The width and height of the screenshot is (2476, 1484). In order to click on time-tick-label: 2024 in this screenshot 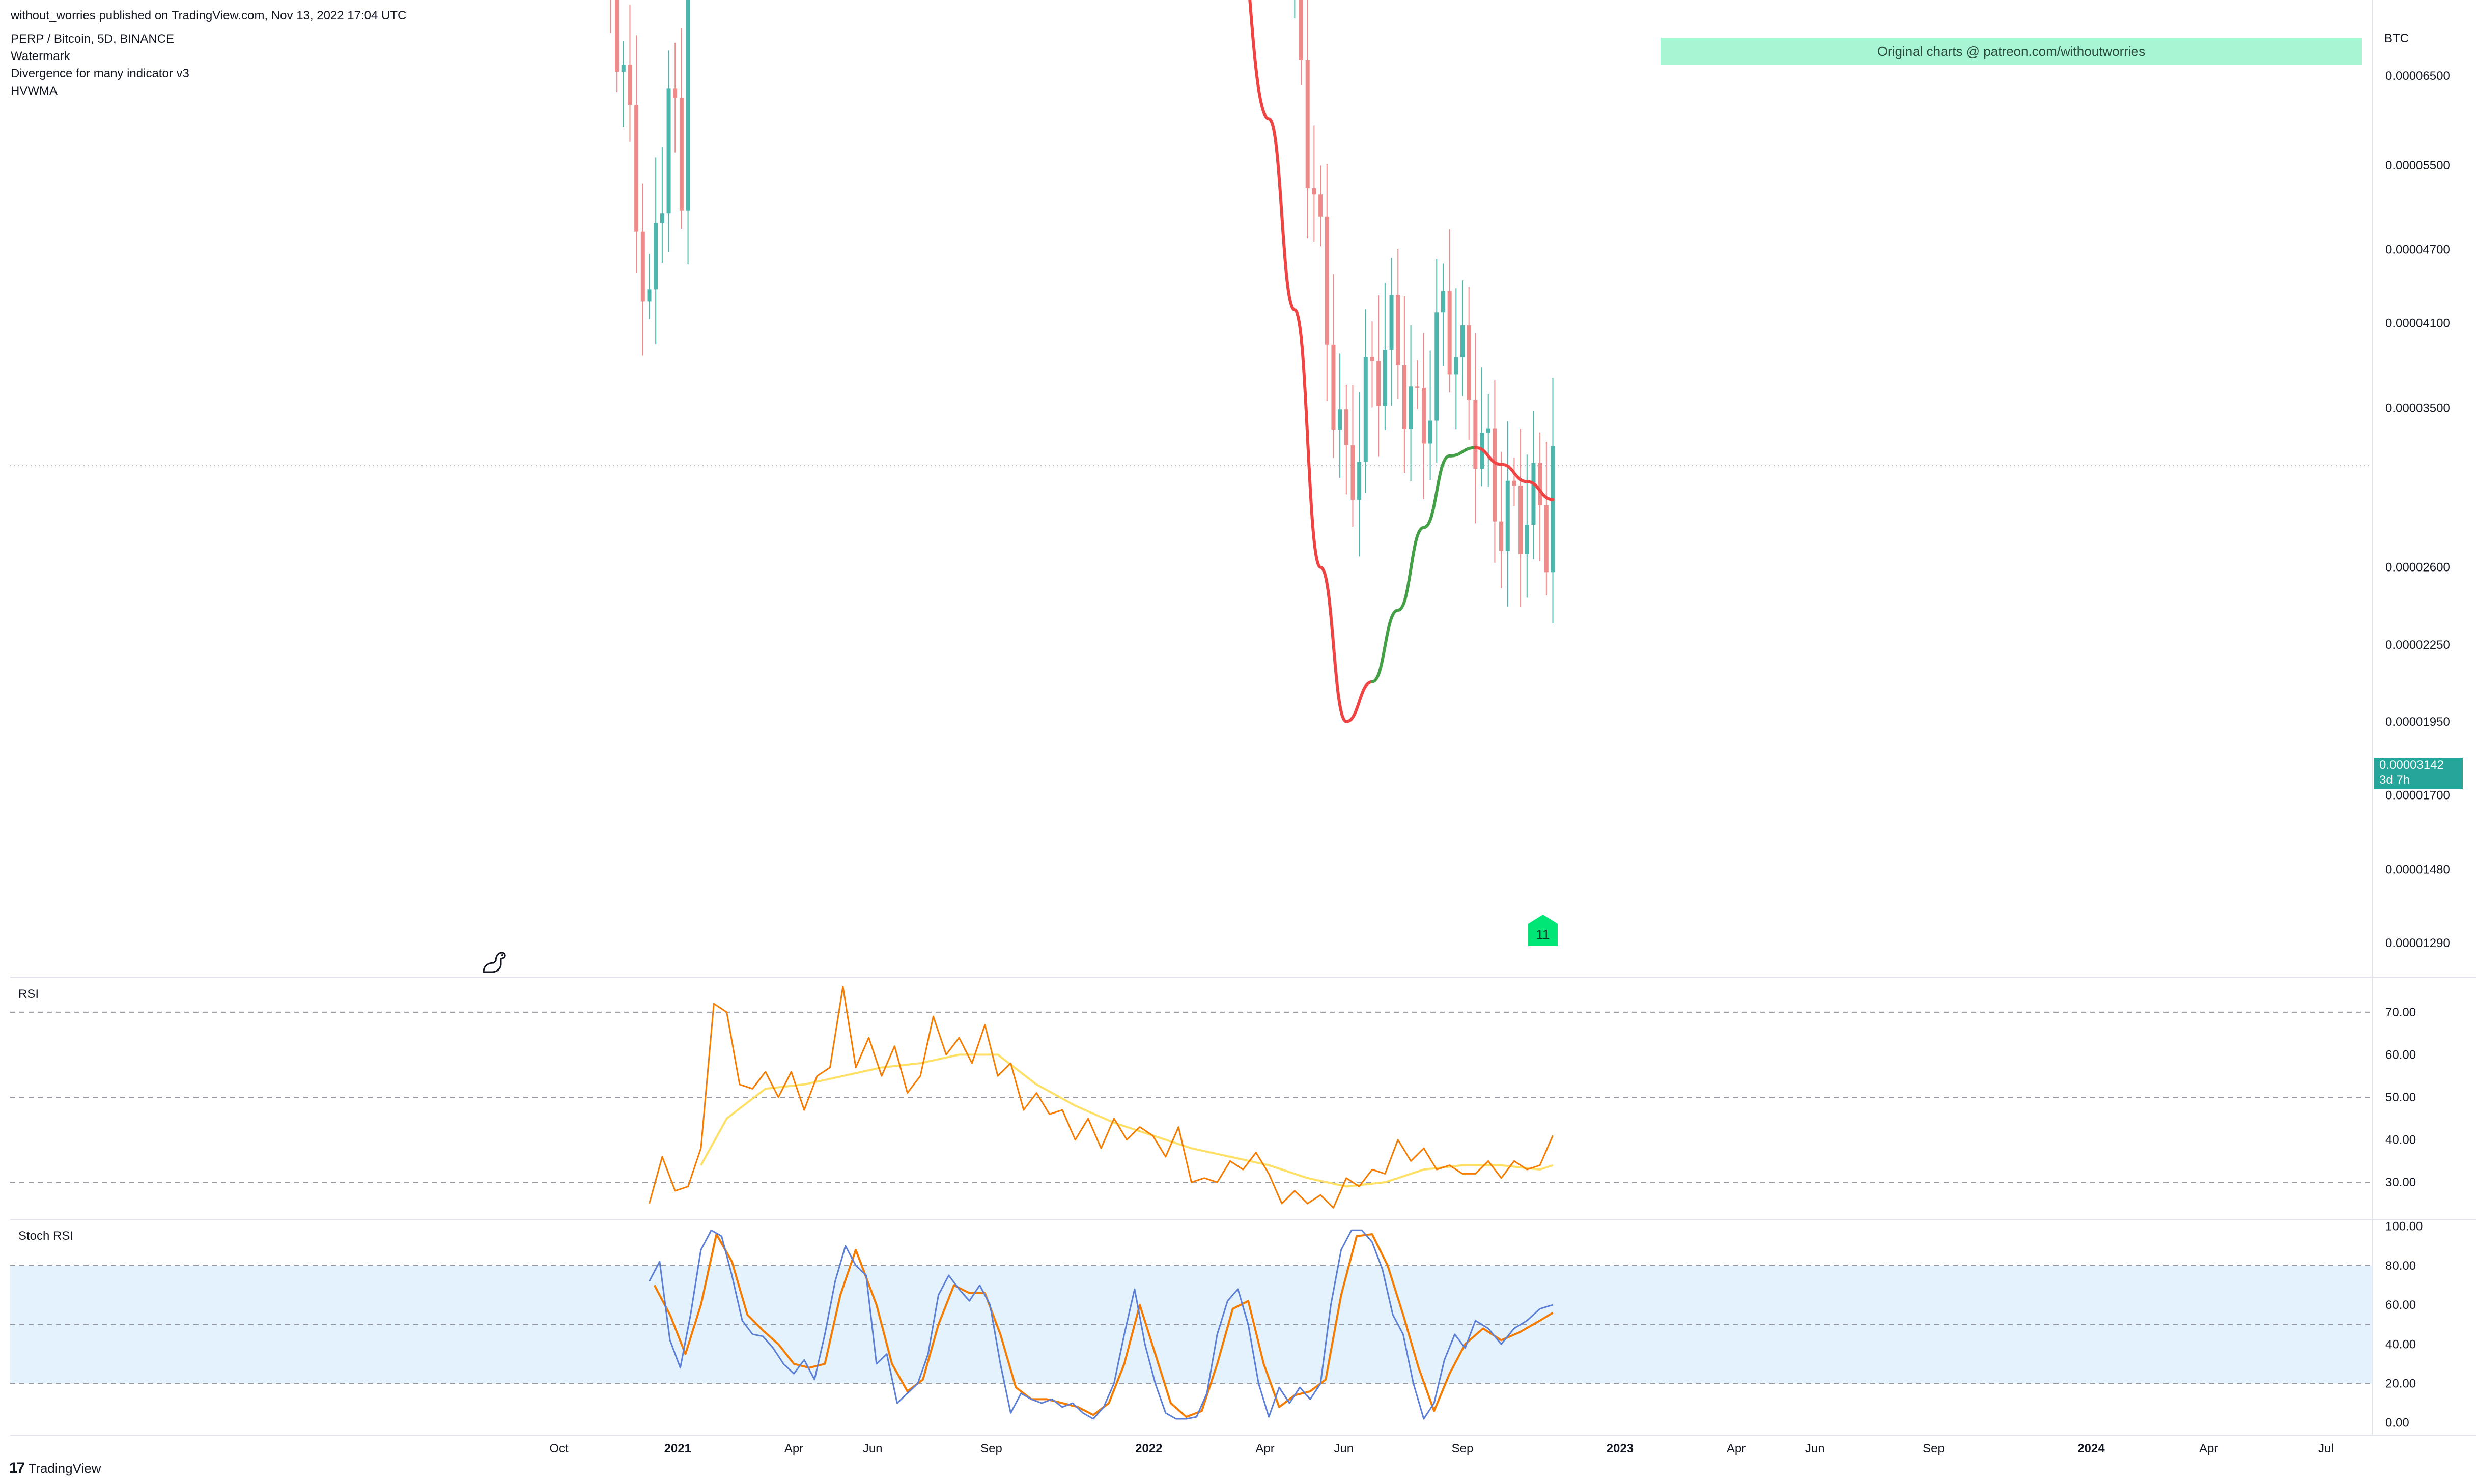, I will do `click(2091, 1449)`.